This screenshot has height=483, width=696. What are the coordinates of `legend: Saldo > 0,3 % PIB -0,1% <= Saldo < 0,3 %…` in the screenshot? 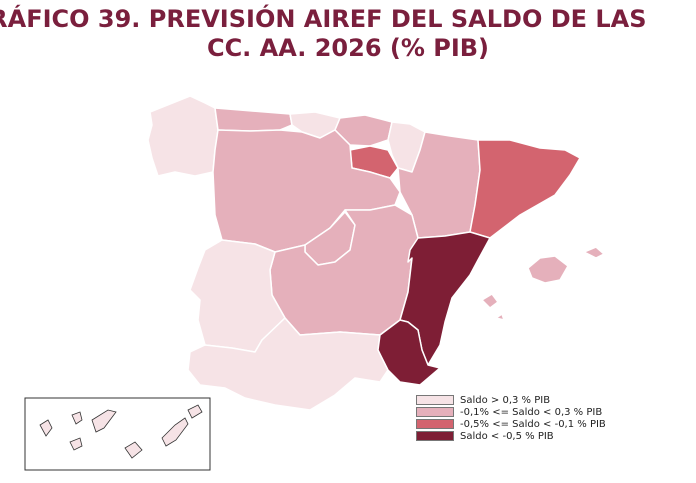 It's located at (511, 418).